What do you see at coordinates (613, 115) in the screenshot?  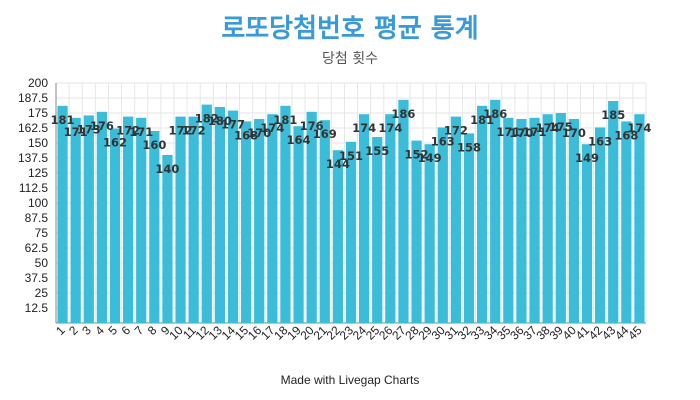 I see `data-label: 185` at bounding box center [613, 115].